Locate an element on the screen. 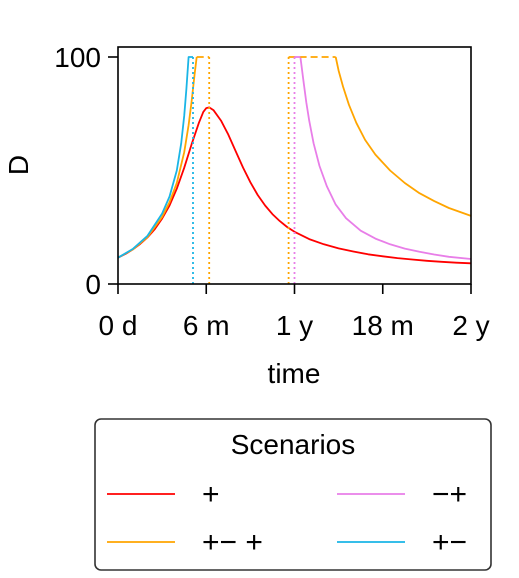 Image resolution: width=519 pixels, height=578 pixels. legend-label: + is located at coordinates (211, 494).